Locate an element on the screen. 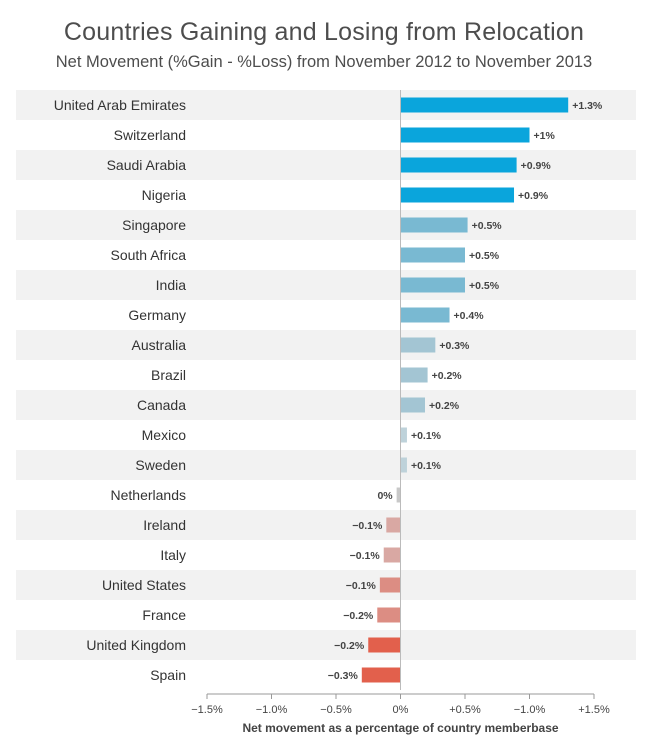  x-tick-label: −1.5% is located at coordinates (207, 710).